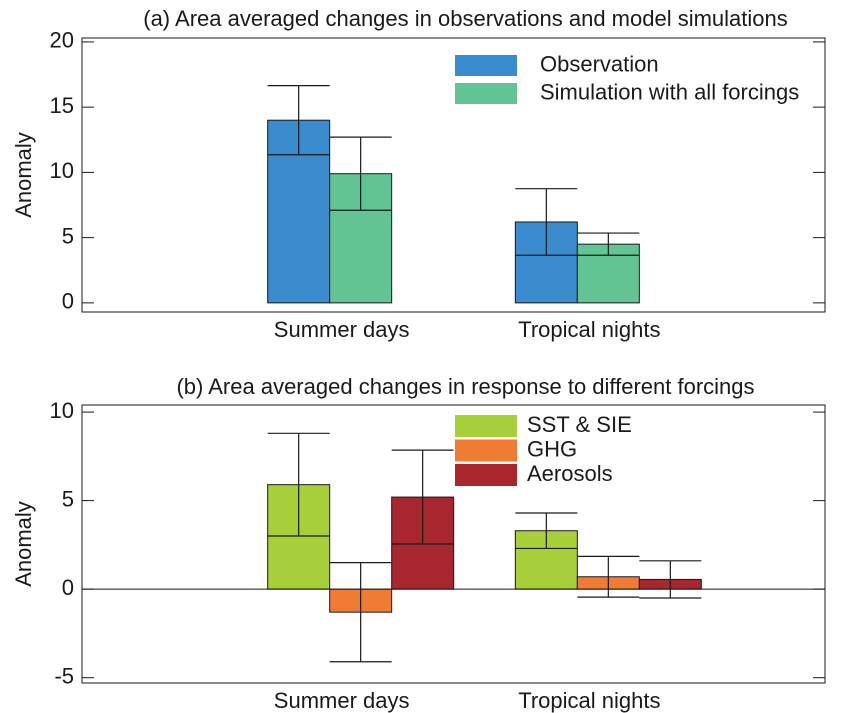 This screenshot has height=713, width=848. I want to click on legend-label: SST & SIE, so click(579, 424).